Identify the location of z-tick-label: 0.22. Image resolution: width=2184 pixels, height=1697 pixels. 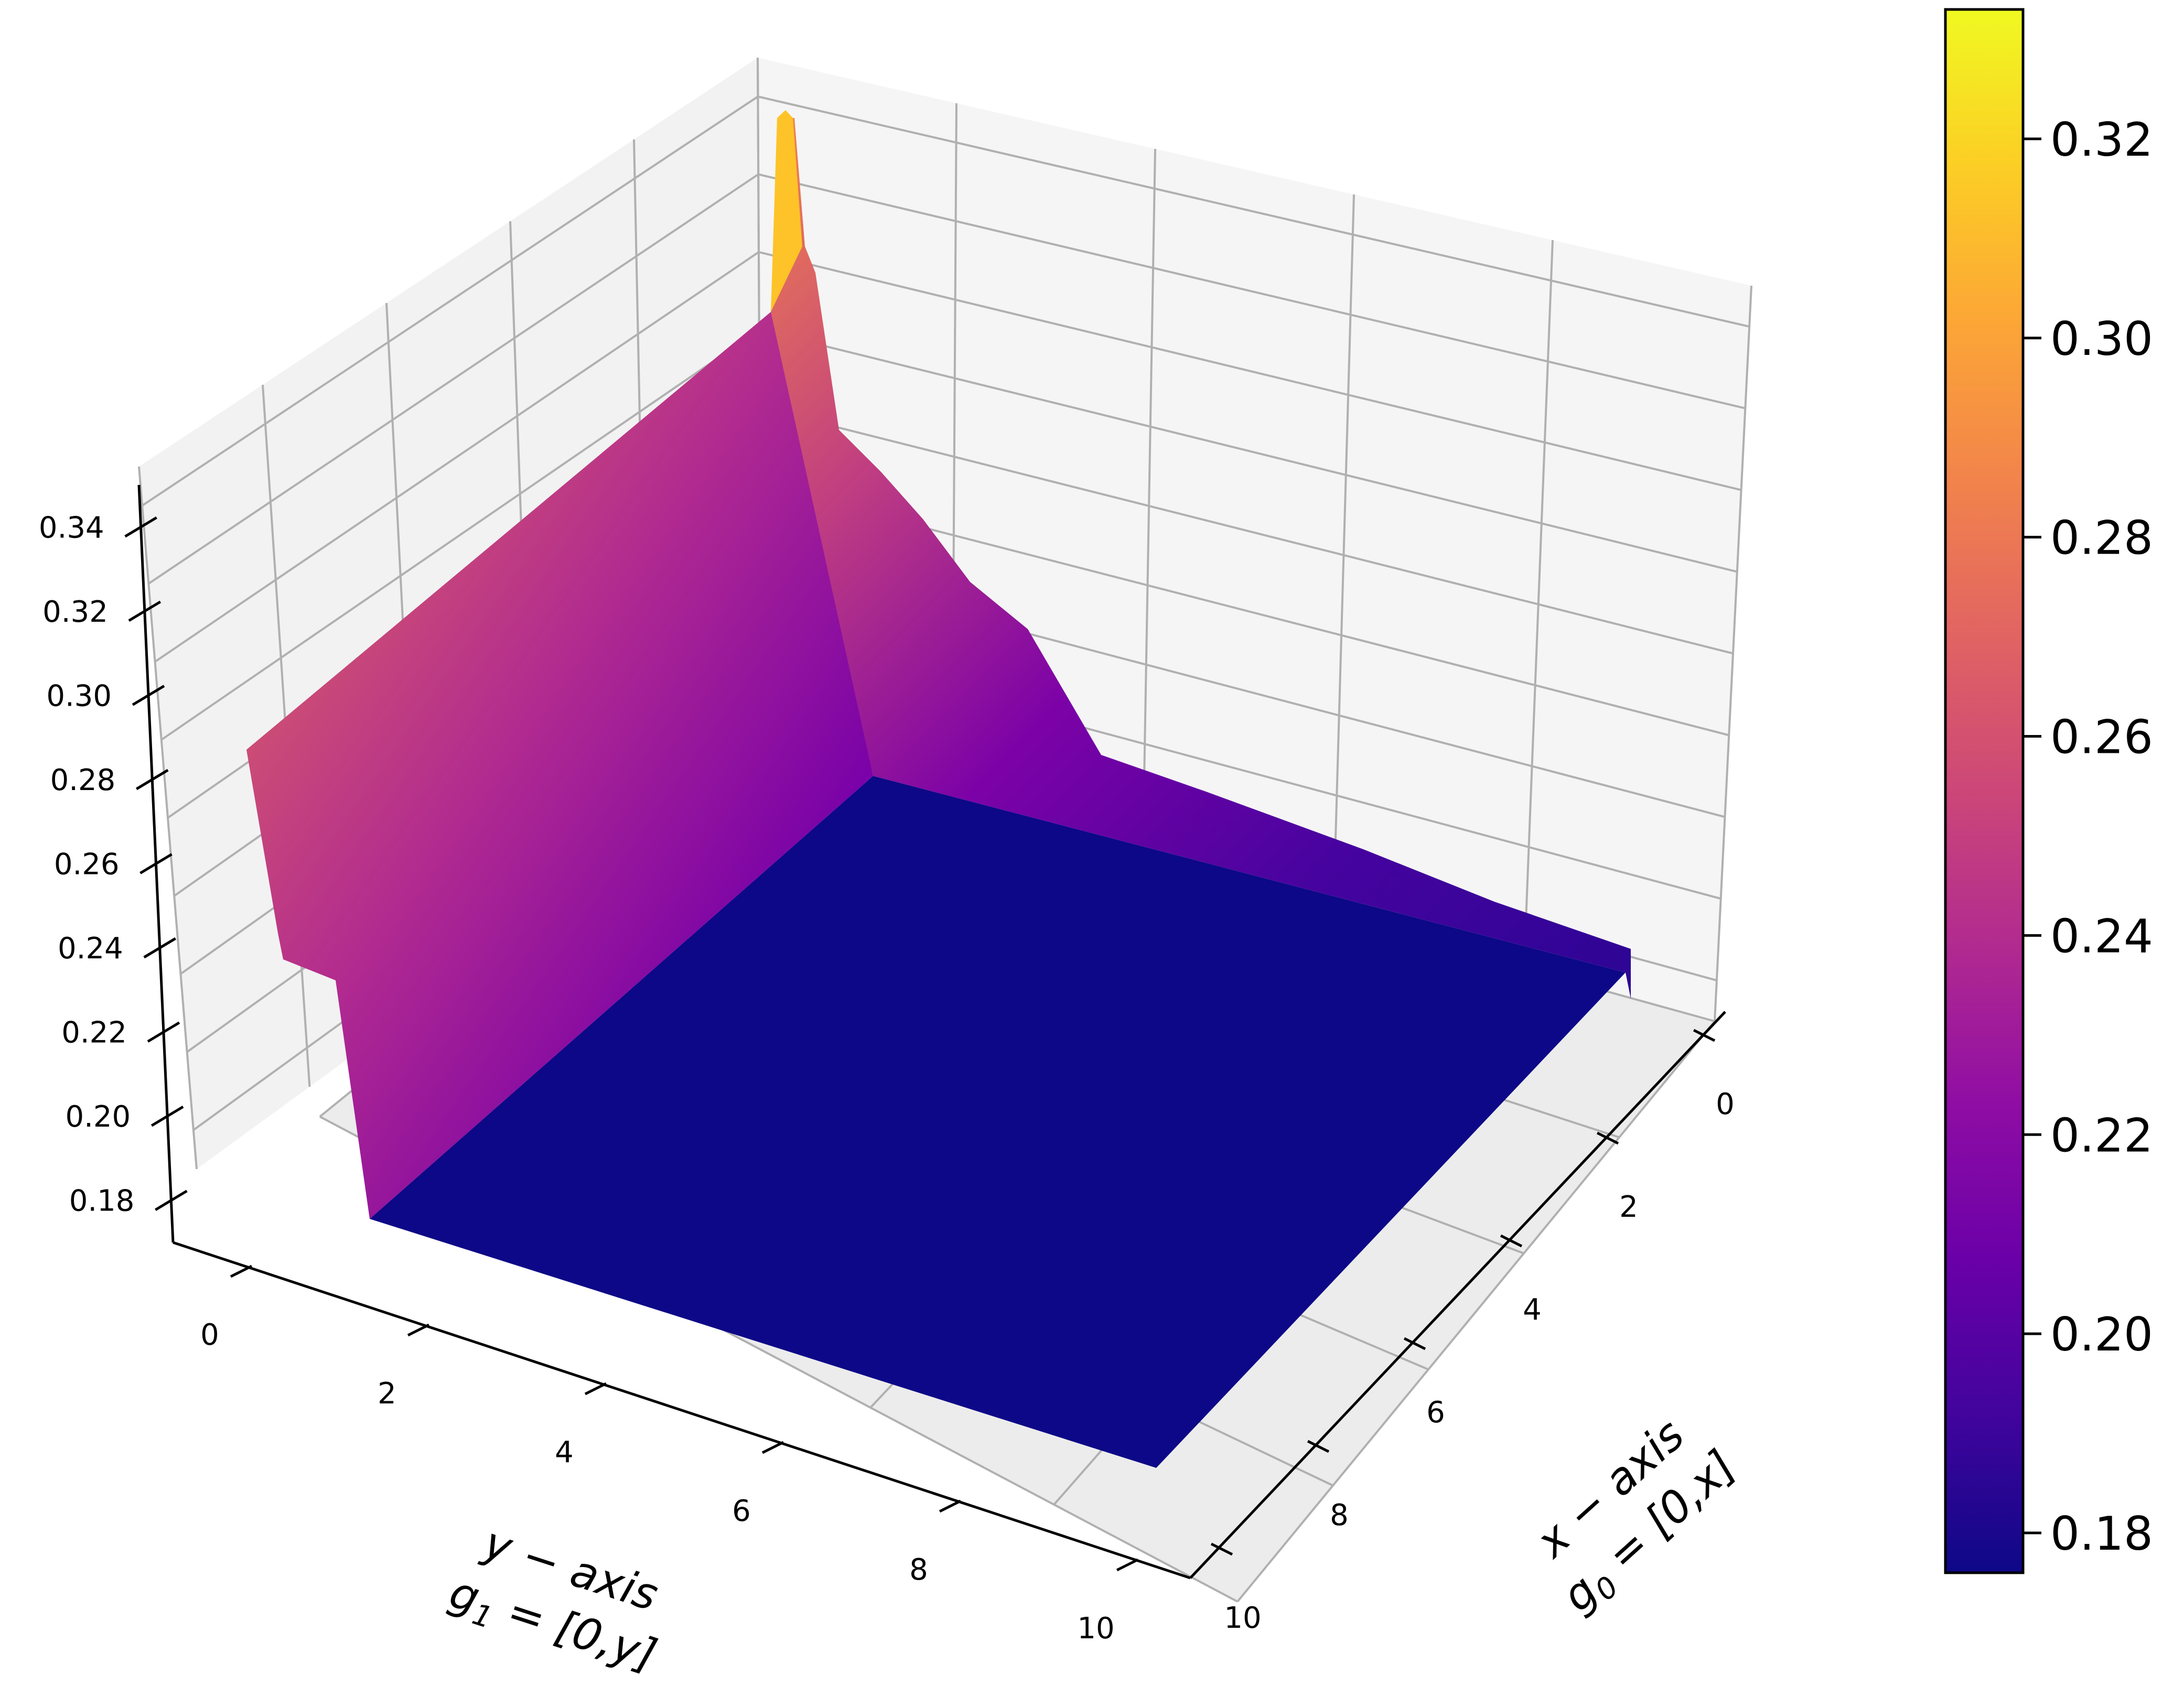
(94, 1033).